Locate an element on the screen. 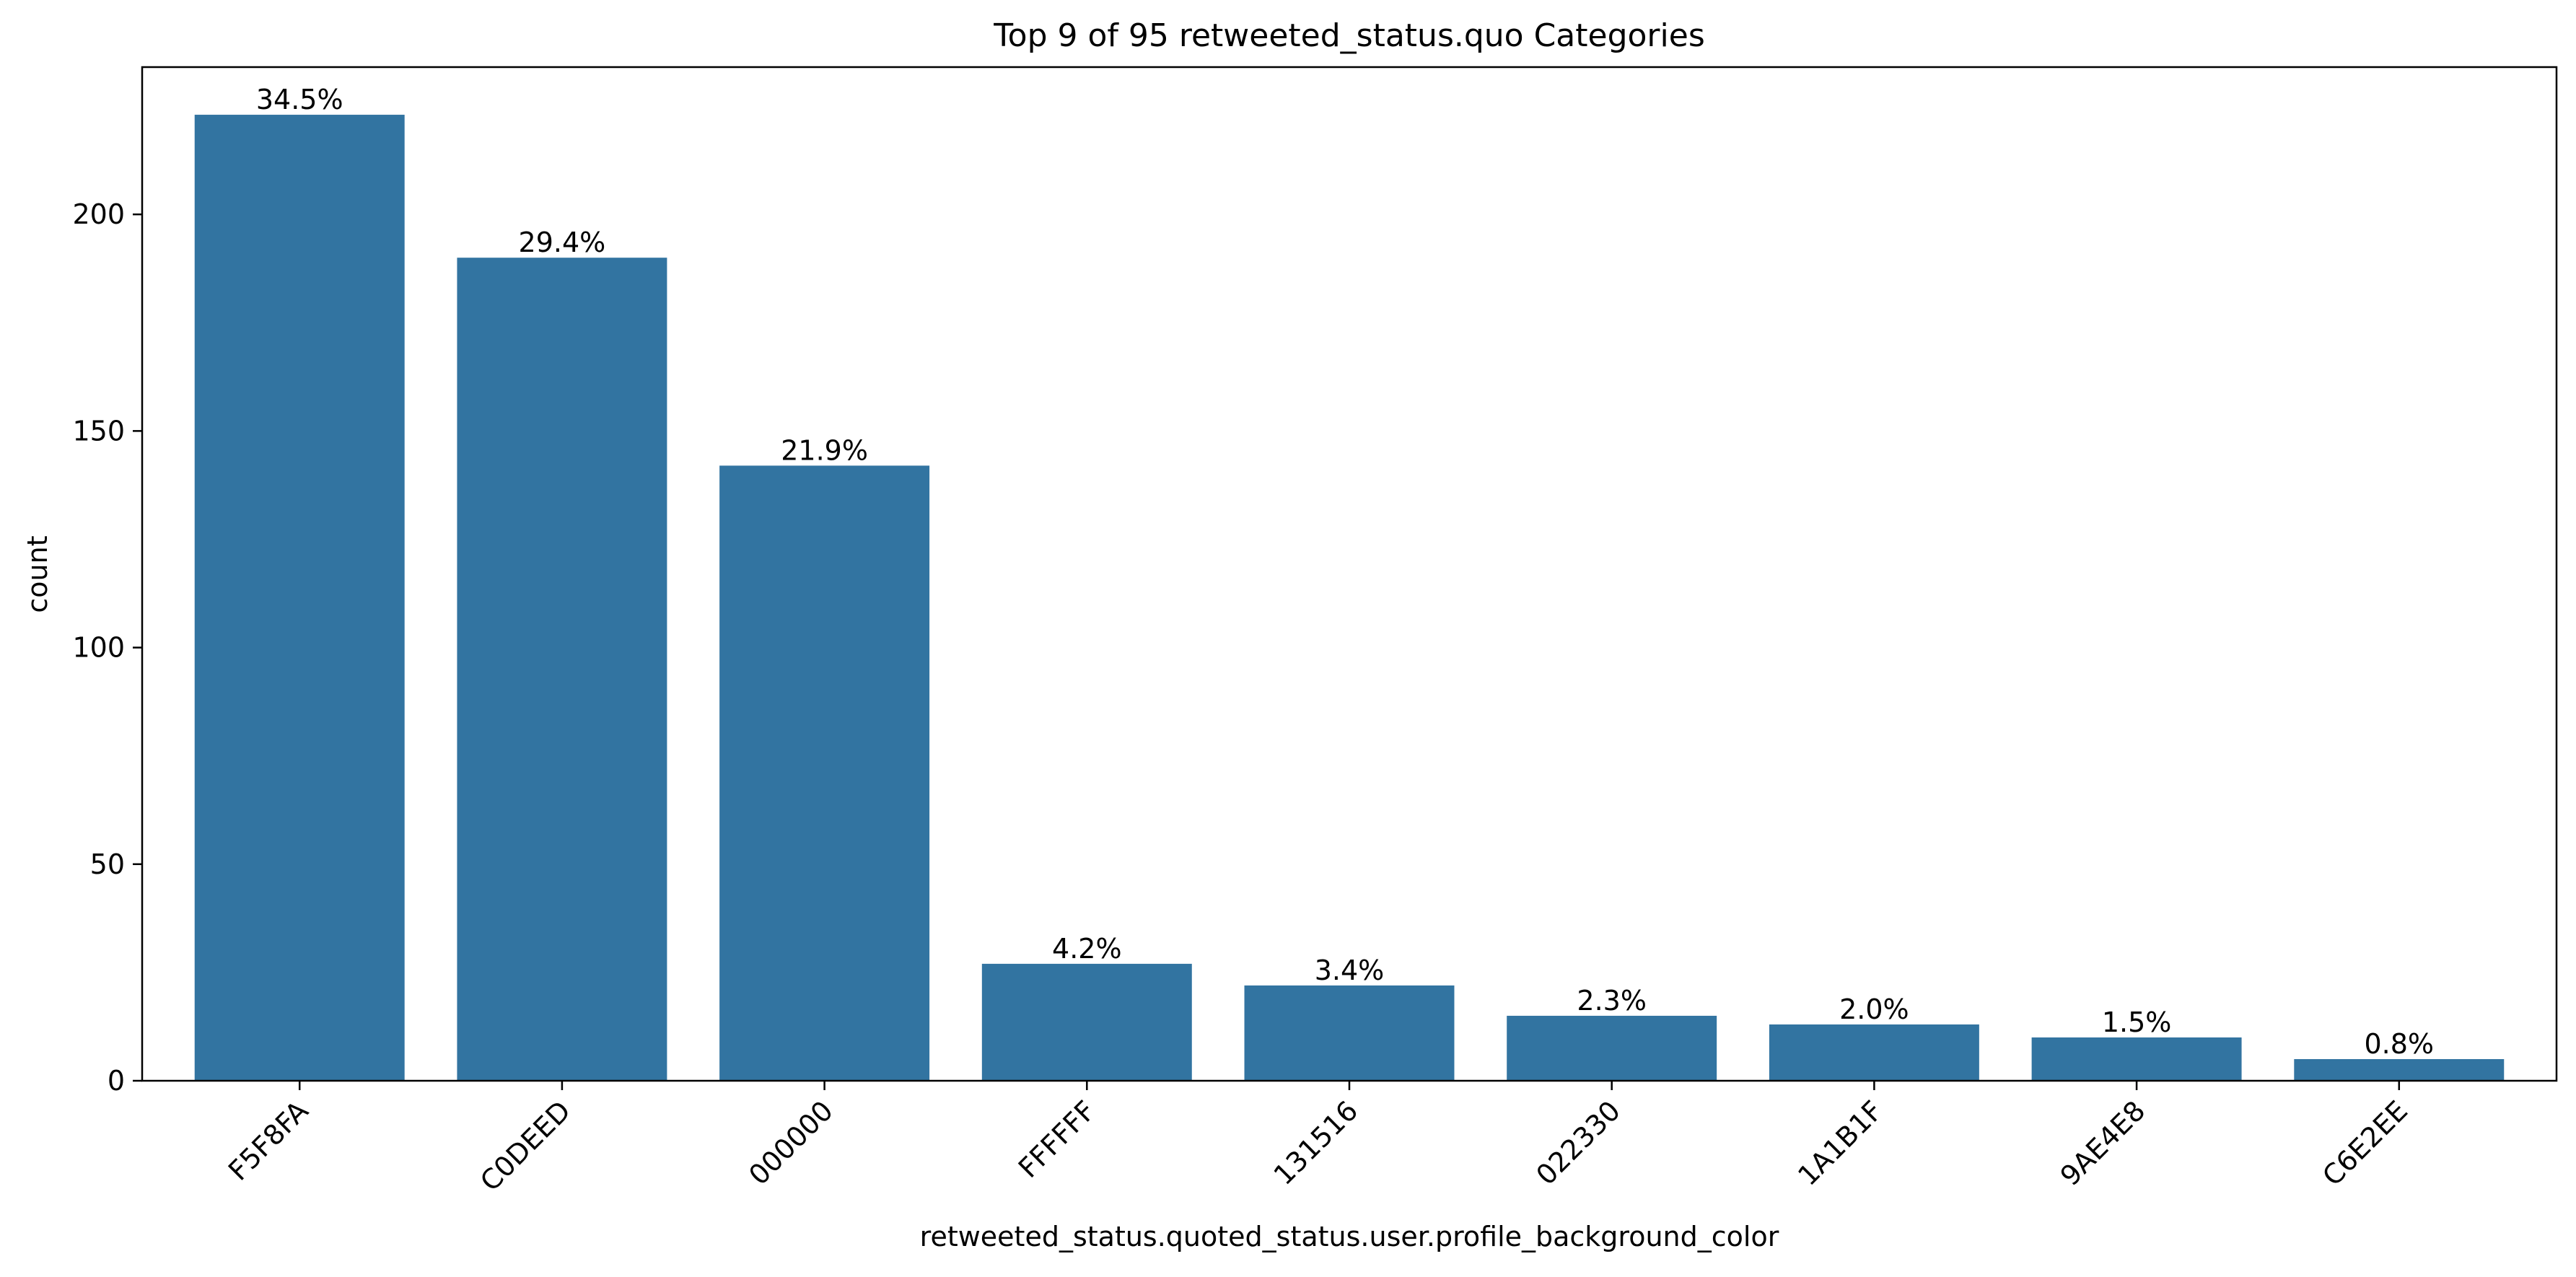 The width and height of the screenshot is (2576, 1277). x-tick-label: C0DEED is located at coordinates (525, 1145).